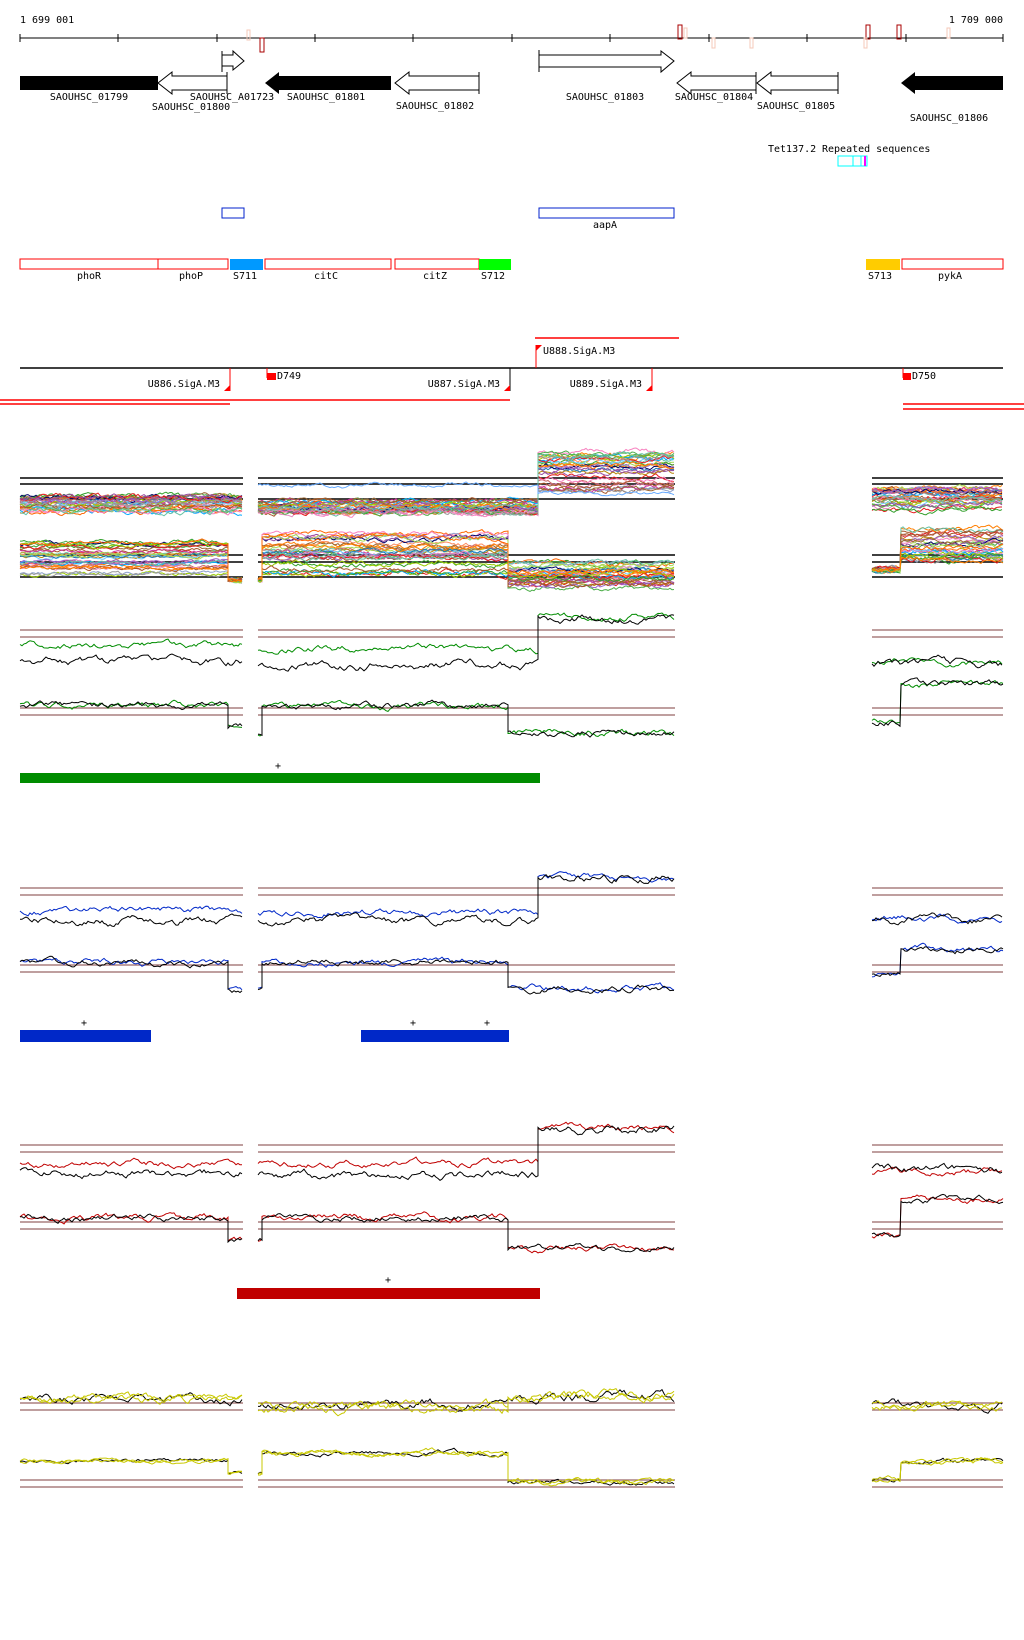 This screenshot has height=1640, width=1024. What do you see at coordinates (388, 1280) in the screenshot?
I see `red-marker: +` at bounding box center [388, 1280].